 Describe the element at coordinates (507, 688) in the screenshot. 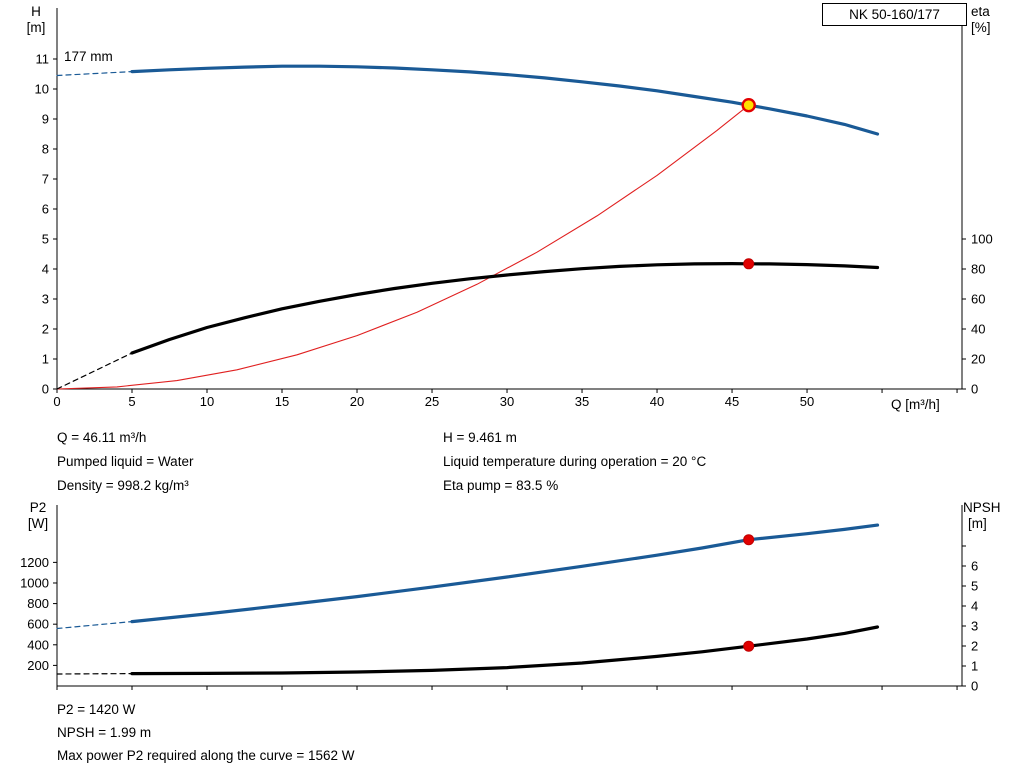

I see `p2-npsh-chart-x-axis` at that location.